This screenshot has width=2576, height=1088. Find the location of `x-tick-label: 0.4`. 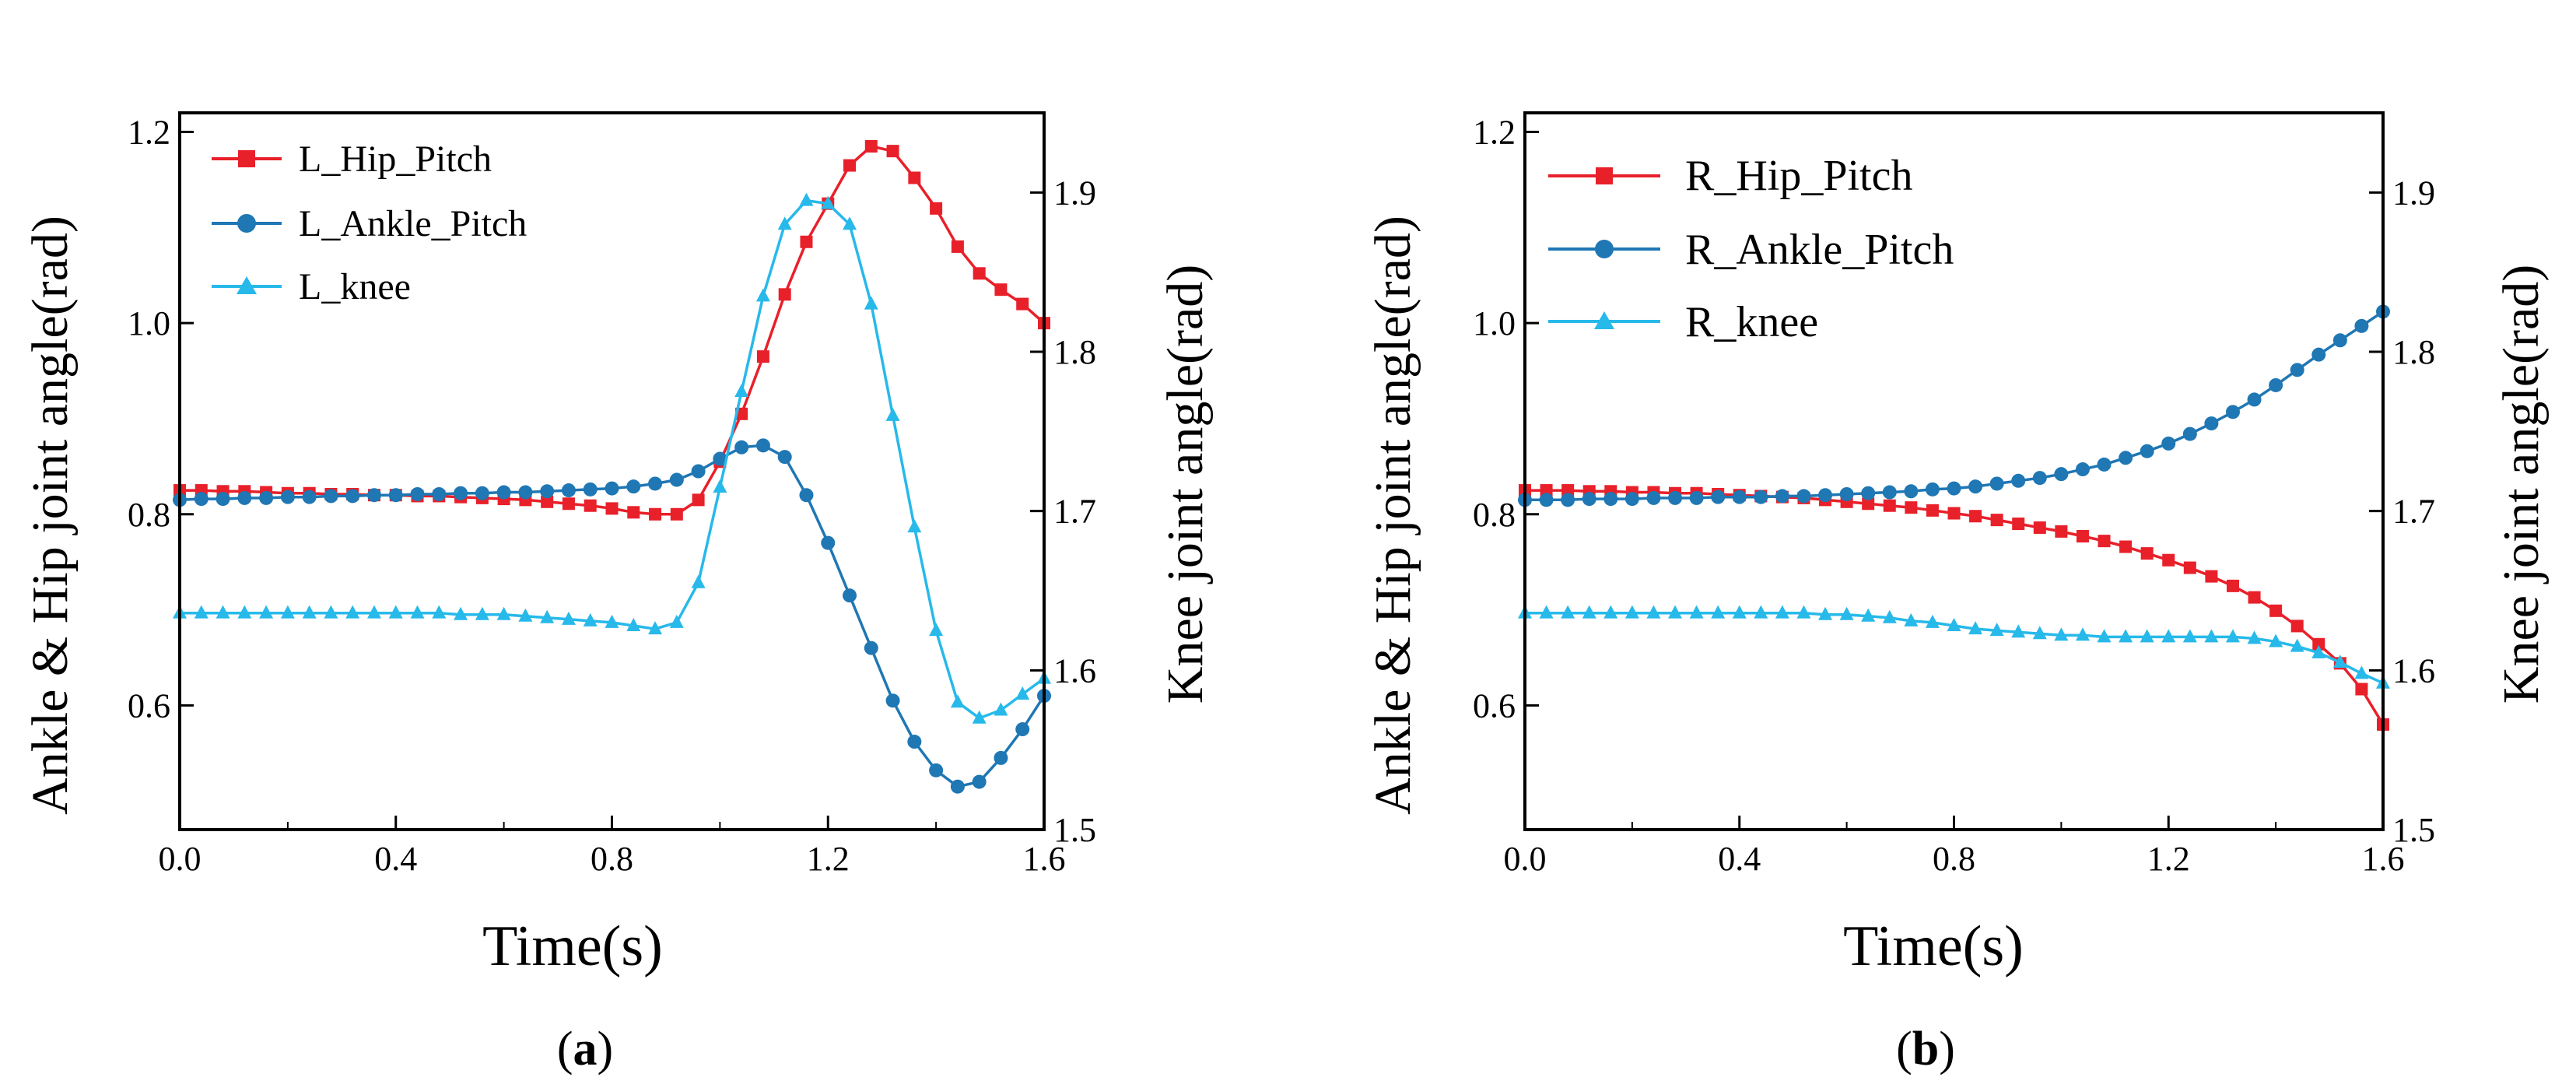

x-tick-label: 0.4 is located at coordinates (395, 859).